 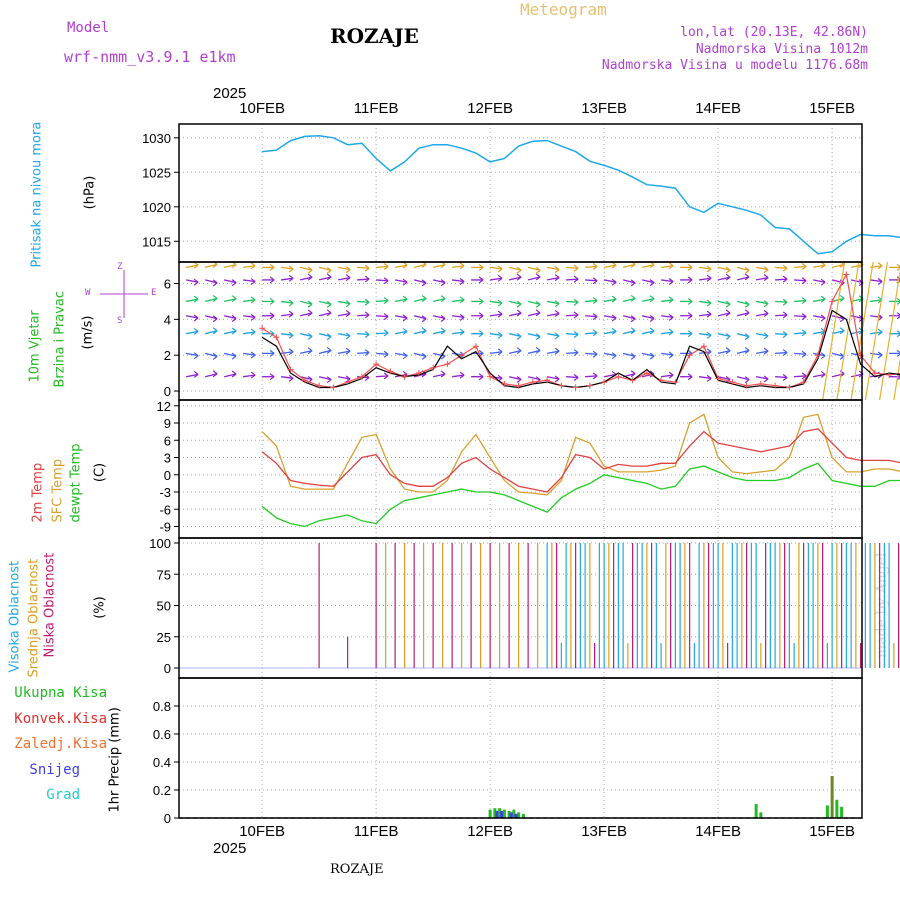 I want to click on day-tick-bottom: 15FEB, so click(x=832, y=831).